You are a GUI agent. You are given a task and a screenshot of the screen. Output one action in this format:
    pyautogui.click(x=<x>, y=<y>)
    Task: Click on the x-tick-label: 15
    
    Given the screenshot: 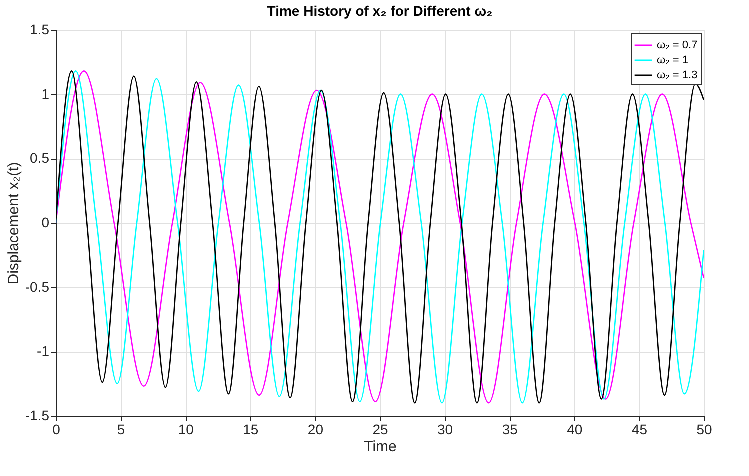 What is the action you would take?
    pyautogui.click(x=251, y=430)
    